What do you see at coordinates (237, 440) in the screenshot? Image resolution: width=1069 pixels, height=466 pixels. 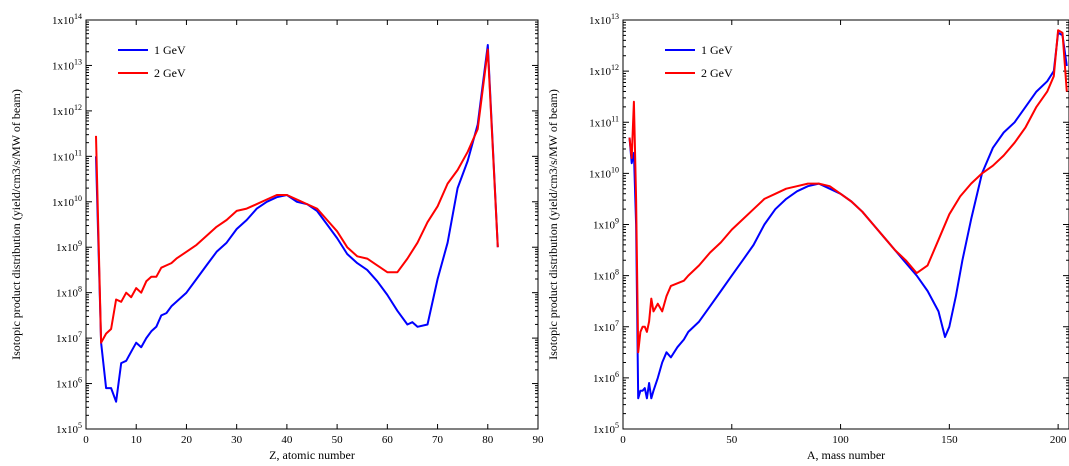 I see `x-tick-label: 30` at bounding box center [237, 440].